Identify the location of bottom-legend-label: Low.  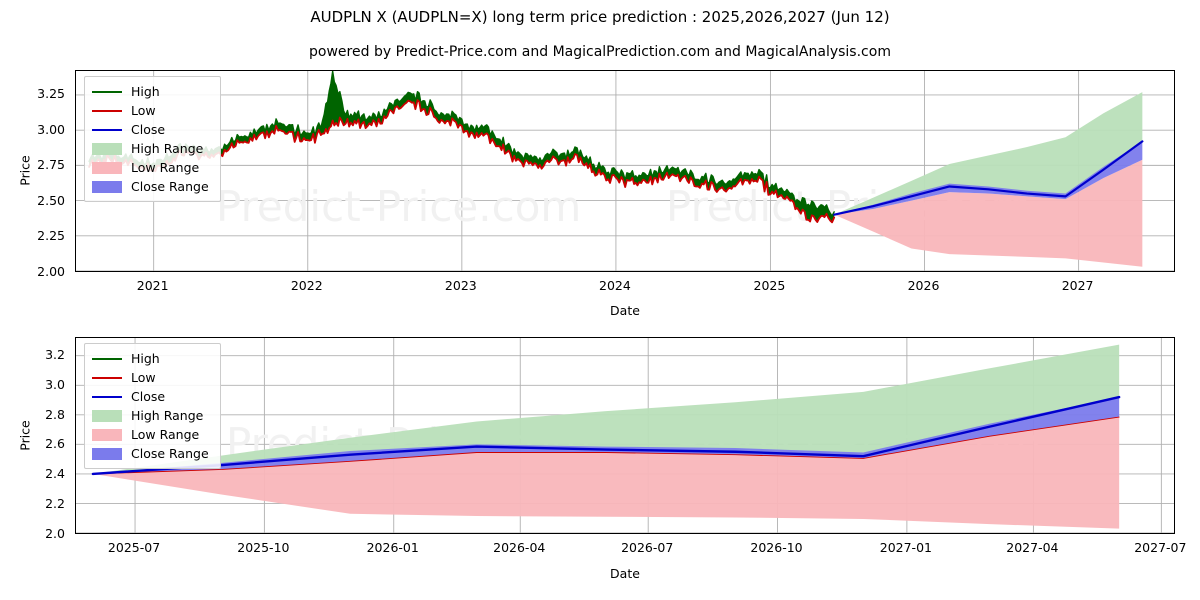
(143, 377).